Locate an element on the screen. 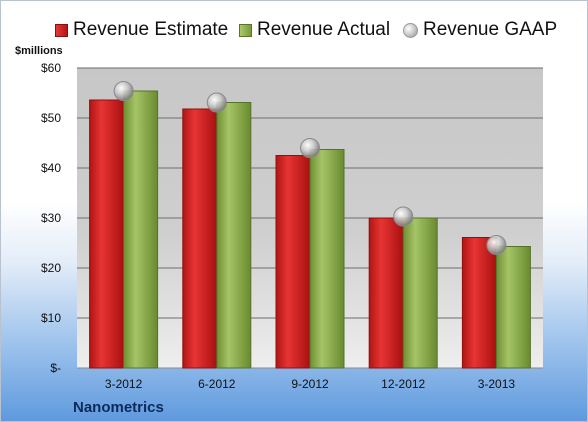 The image size is (588, 422). legend-swatch-gaap is located at coordinates (410, 30).